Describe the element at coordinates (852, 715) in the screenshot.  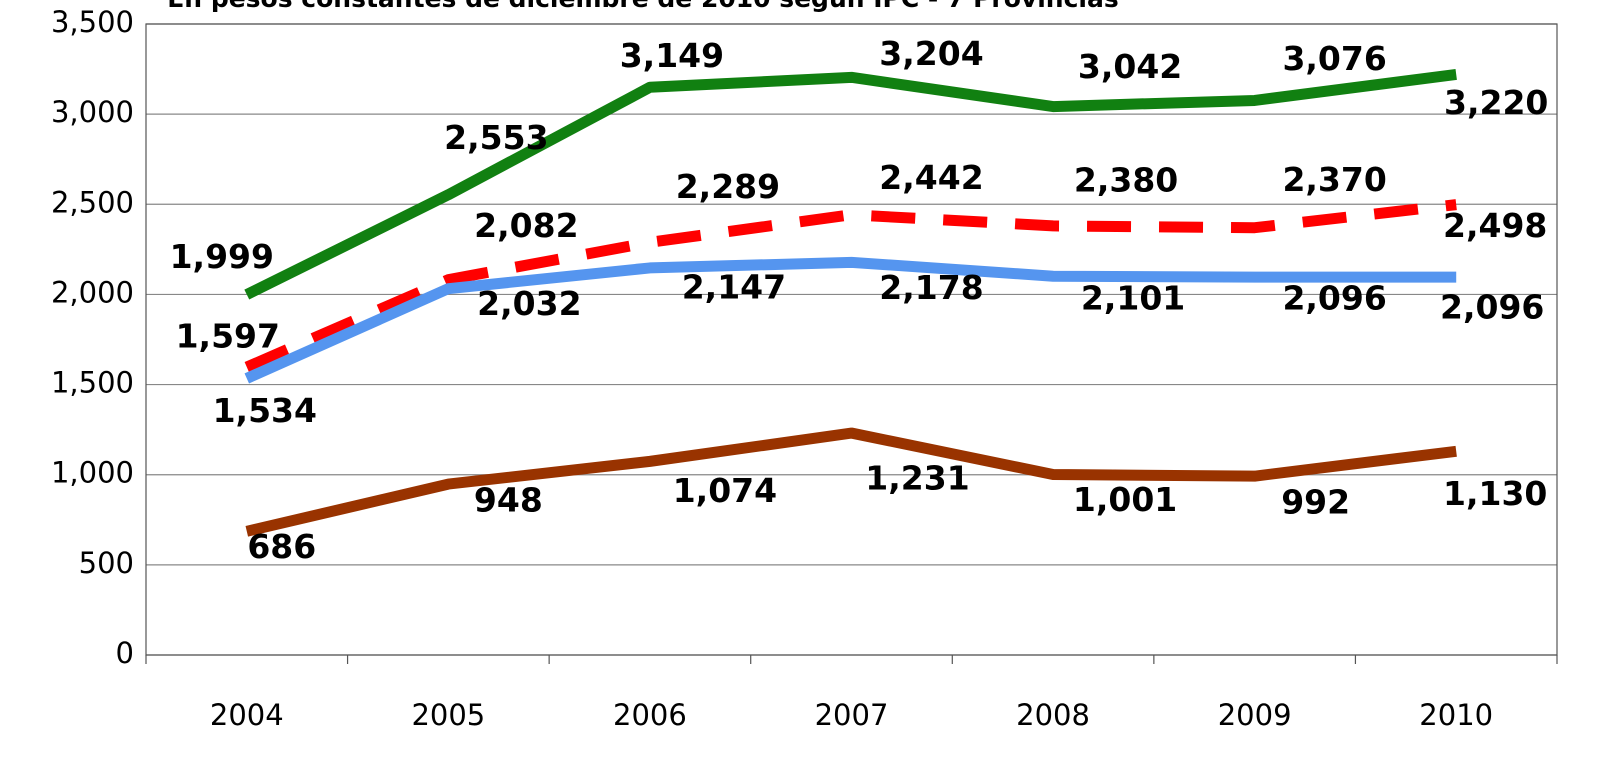
I see `x-tick-label: 2007` at that location.